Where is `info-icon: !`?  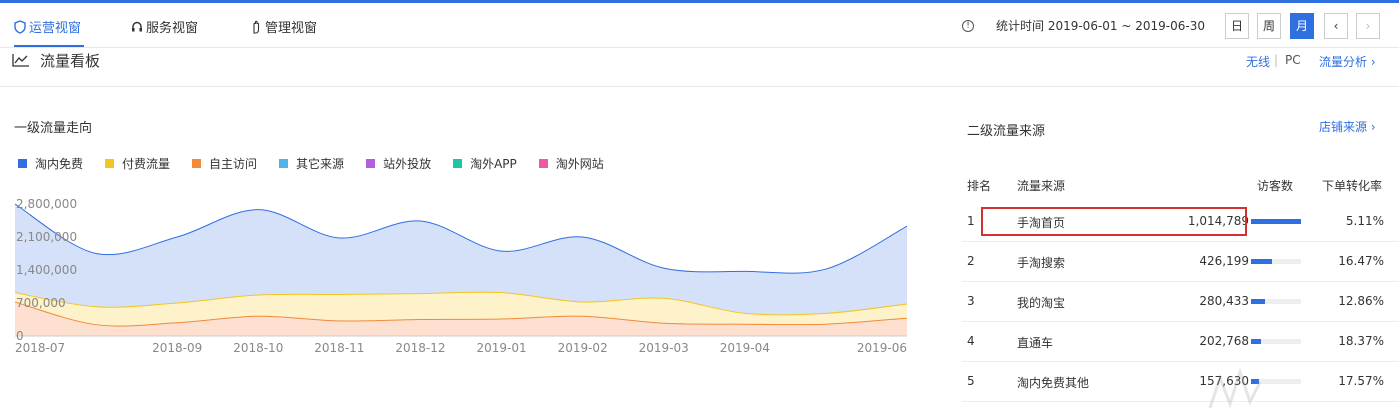
info-icon: ! is located at coordinates (968, 25).